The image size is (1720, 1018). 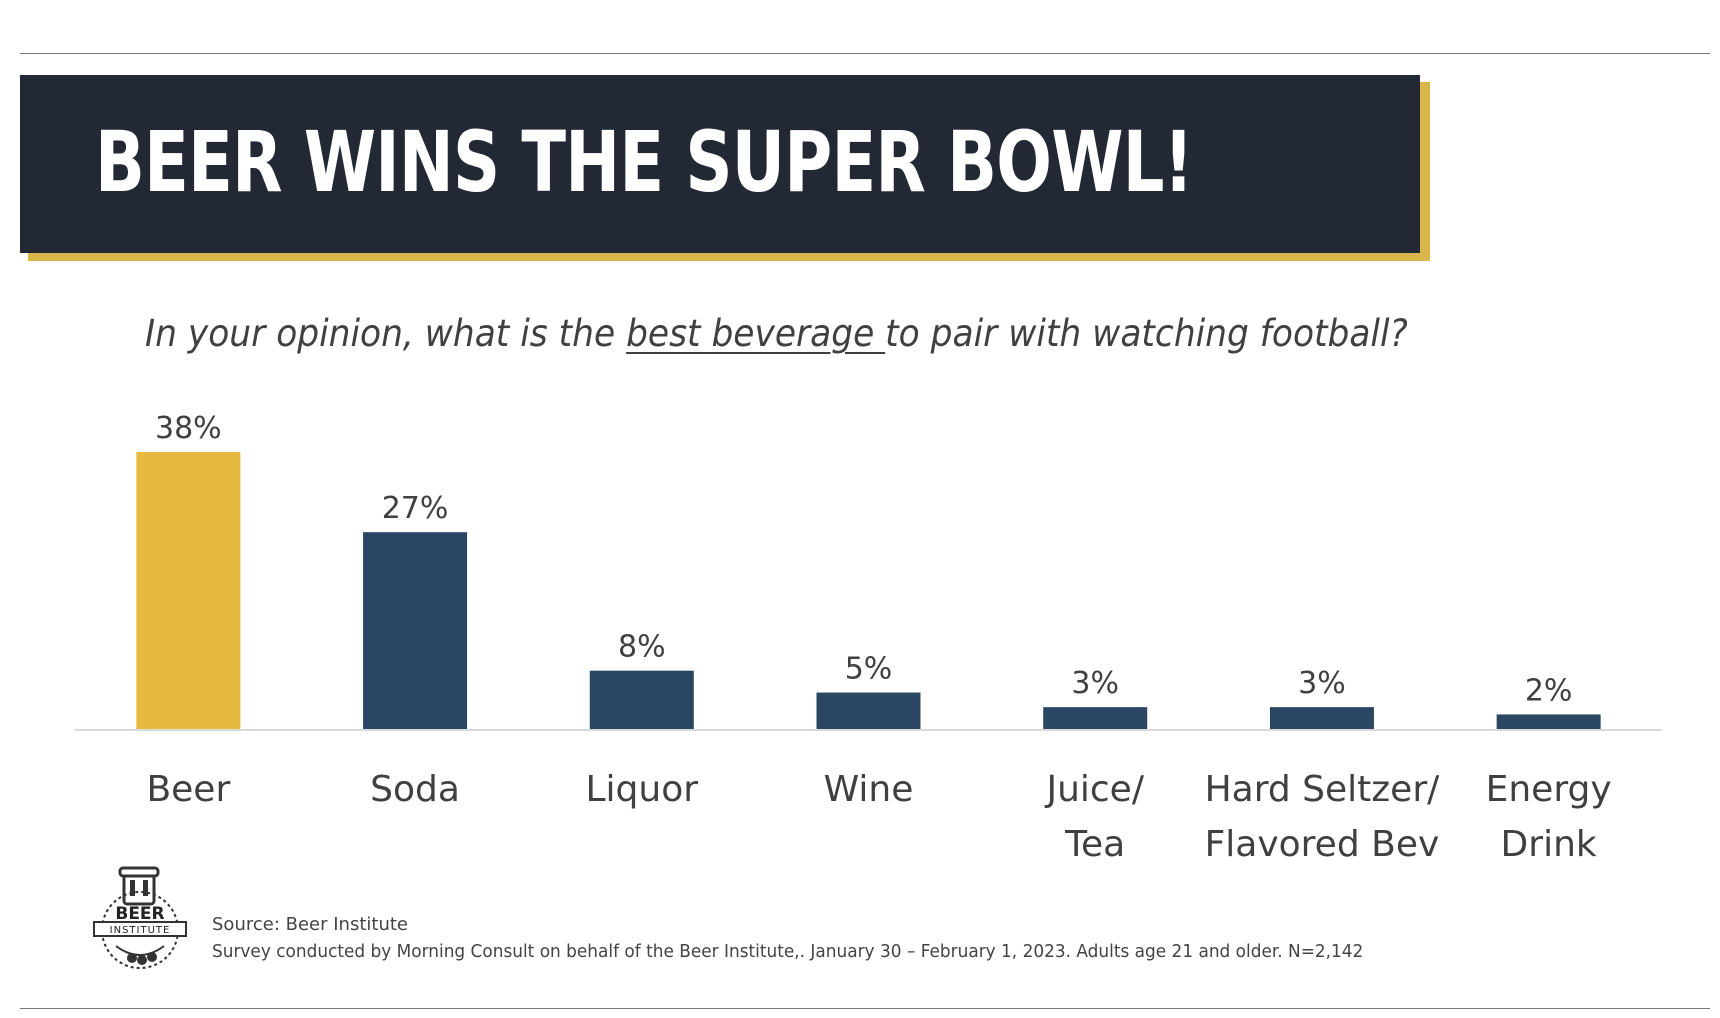 What do you see at coordinates (1549, 690) in the screenshot?
I see `data-label-6: 2%` at bounding box center [1549, 690].